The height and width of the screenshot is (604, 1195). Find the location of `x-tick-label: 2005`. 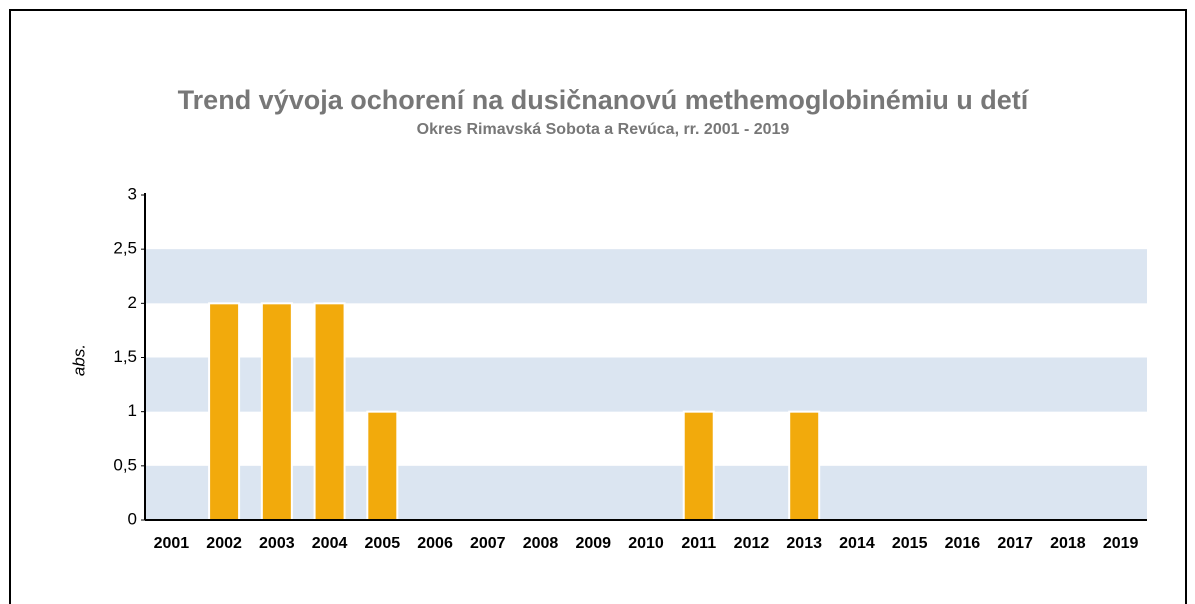

x-tick-label: 2005 is located at coordinates (383, 543).